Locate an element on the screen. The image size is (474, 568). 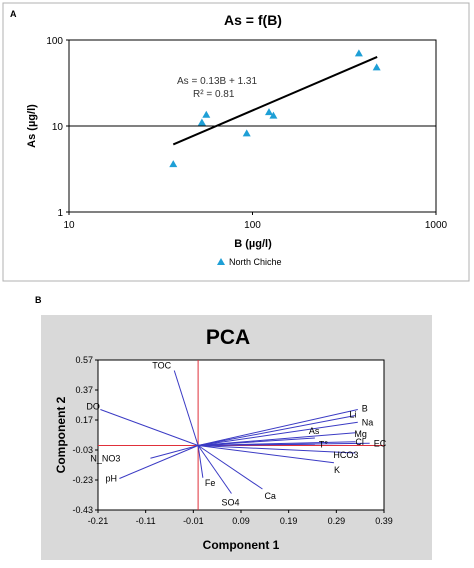
pca-variable-label: N_NO3 is located at coordinates (105, 458).